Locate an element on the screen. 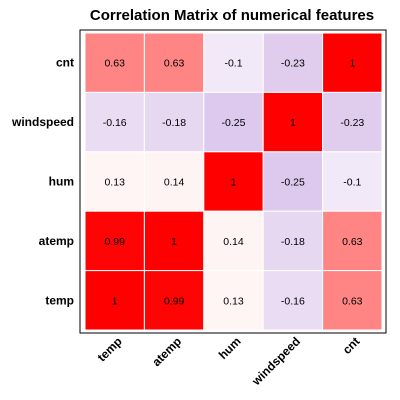 The height and width of the screenshot is (400, 400). heatmap-cell-atemp-hum is located at coordinates (233, 241).